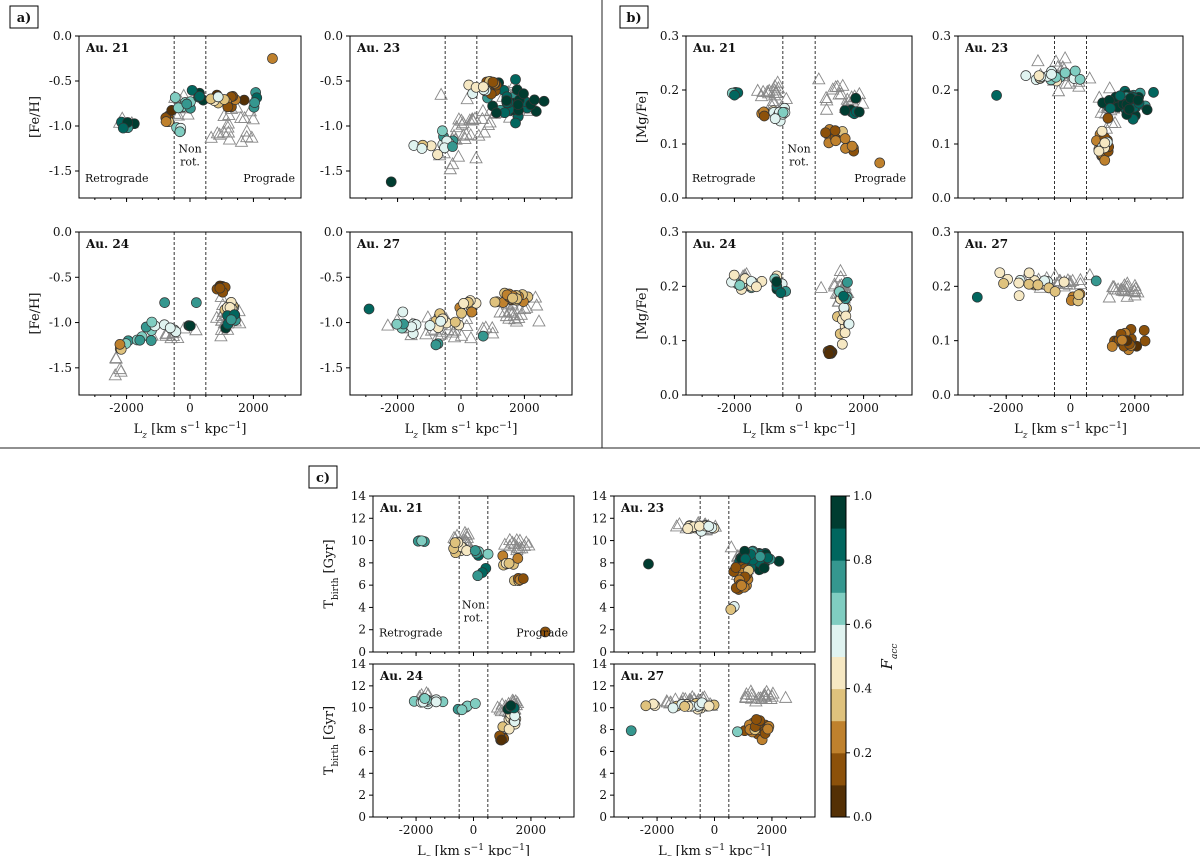  I want to click on colorbar-tick-label: 0.6, so click(862, 624).